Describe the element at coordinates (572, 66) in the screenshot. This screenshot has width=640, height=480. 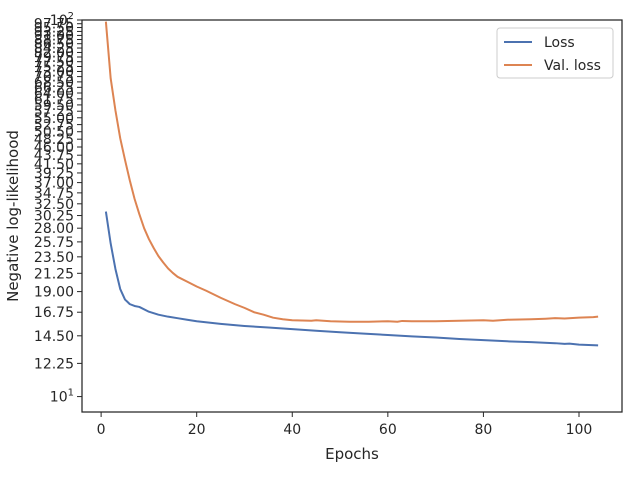
I see `legend-label: Val. loss` at that location.